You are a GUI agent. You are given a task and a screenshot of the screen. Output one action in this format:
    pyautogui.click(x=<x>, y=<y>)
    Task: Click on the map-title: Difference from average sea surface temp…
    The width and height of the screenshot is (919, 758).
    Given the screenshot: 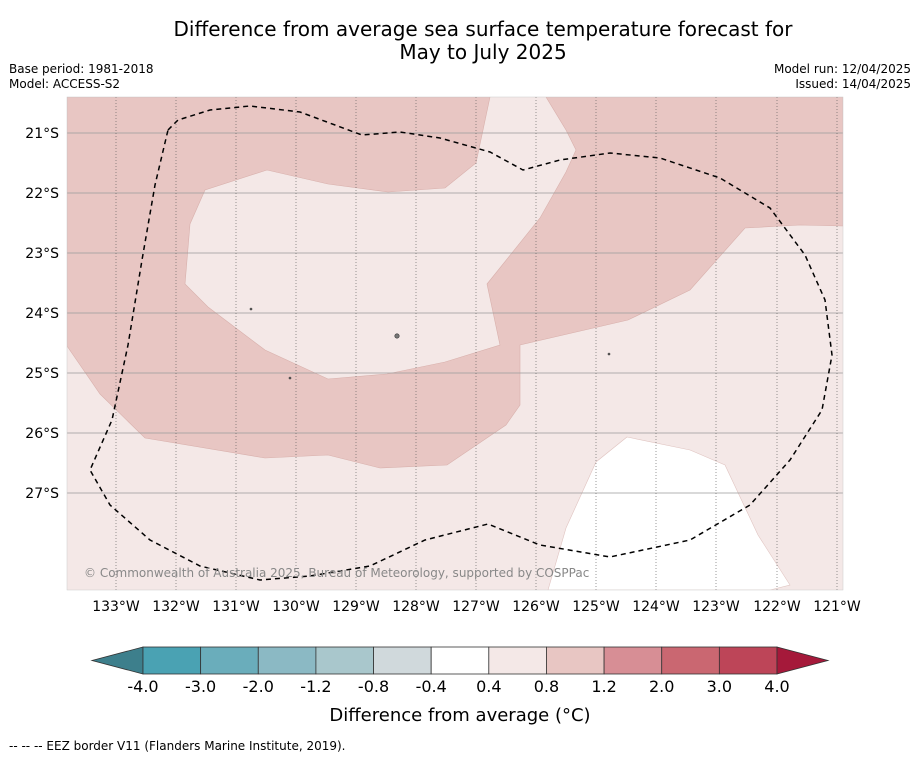 What is the action you would take?
    pyautogui.click(x=459, y=41)
    